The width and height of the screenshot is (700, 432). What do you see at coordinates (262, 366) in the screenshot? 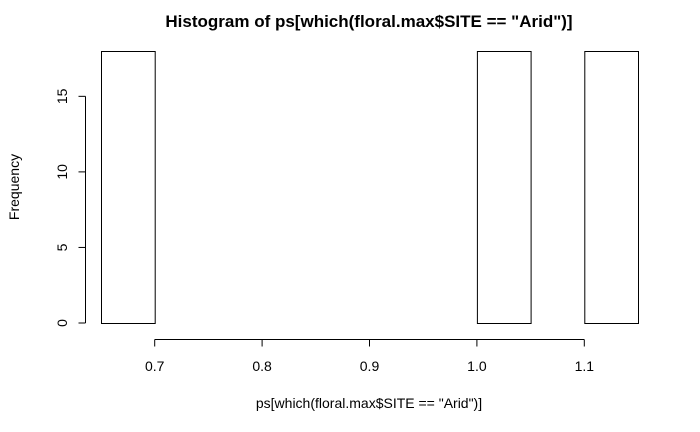
I see `x-tick-label: 0.8` at bounding box center [262, 366].